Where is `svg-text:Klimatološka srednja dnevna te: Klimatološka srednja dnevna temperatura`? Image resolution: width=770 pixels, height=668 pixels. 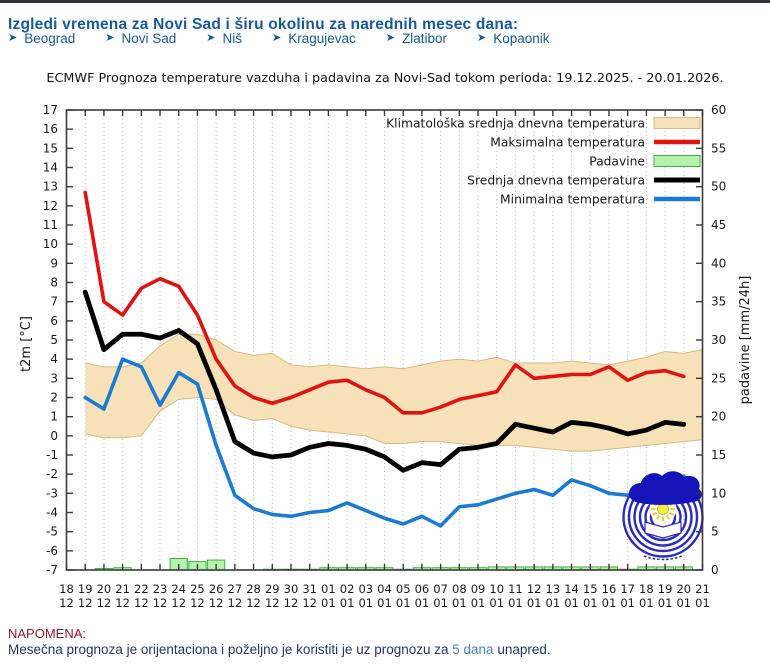 svg-text:Klimatološka srednja dnevna te: Klimatološka srednja dnevna temperatura is located at coordinates (515, 124).